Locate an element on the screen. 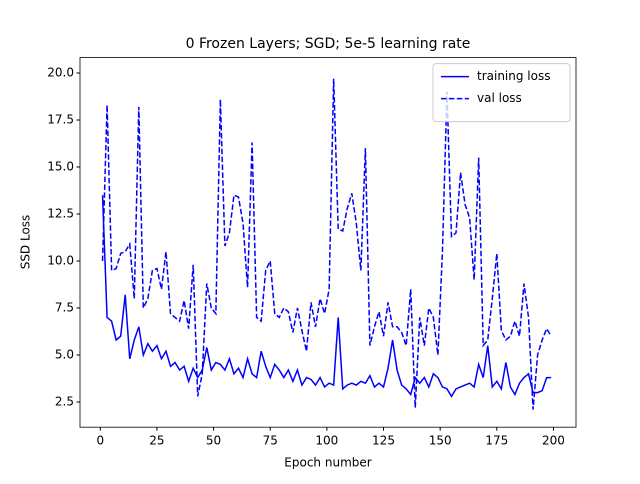 The height and width of the screenshot is (484, 640). y-tick-label: 5.0 is located at coordinates (64, 355).